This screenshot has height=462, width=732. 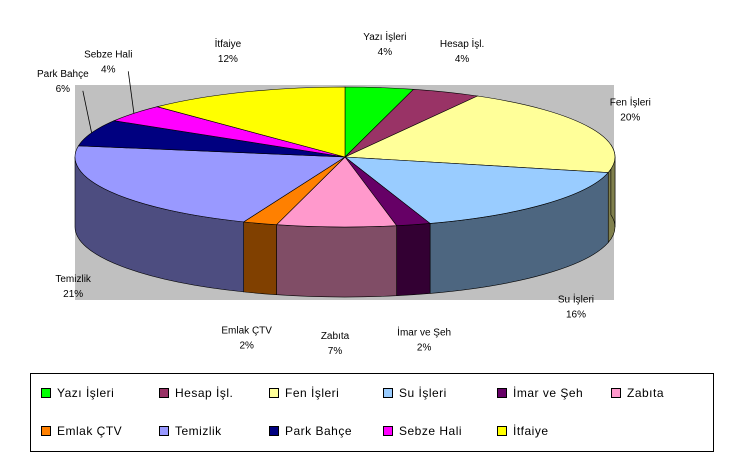 What do you see at coordinates (73, 279) in the screenshot?
I see `slice-label-7: Temizlik` at bounding box center [73, 279].